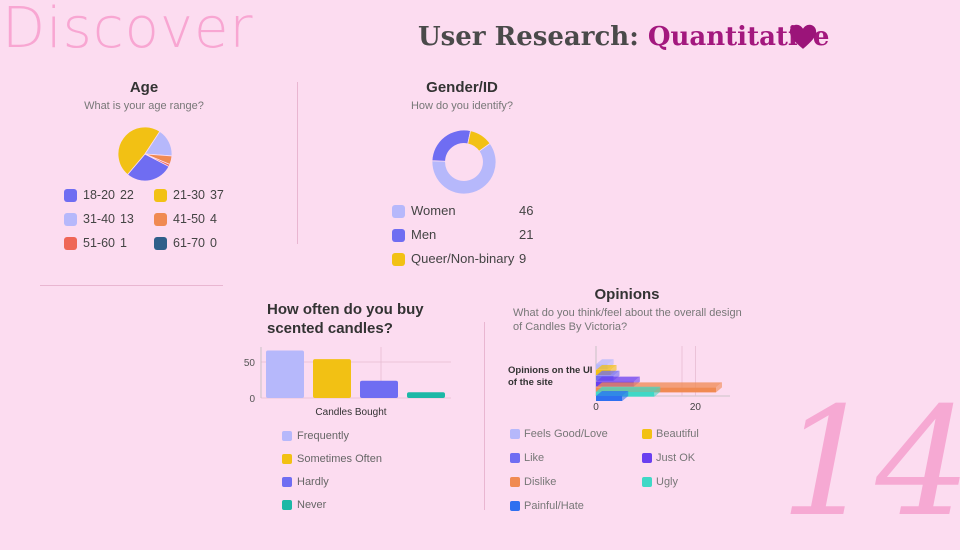  What do you see at coordinates (676, 458) in the screenshot?
I see `legend-label: Just OK` at bounding box center [676, 458].